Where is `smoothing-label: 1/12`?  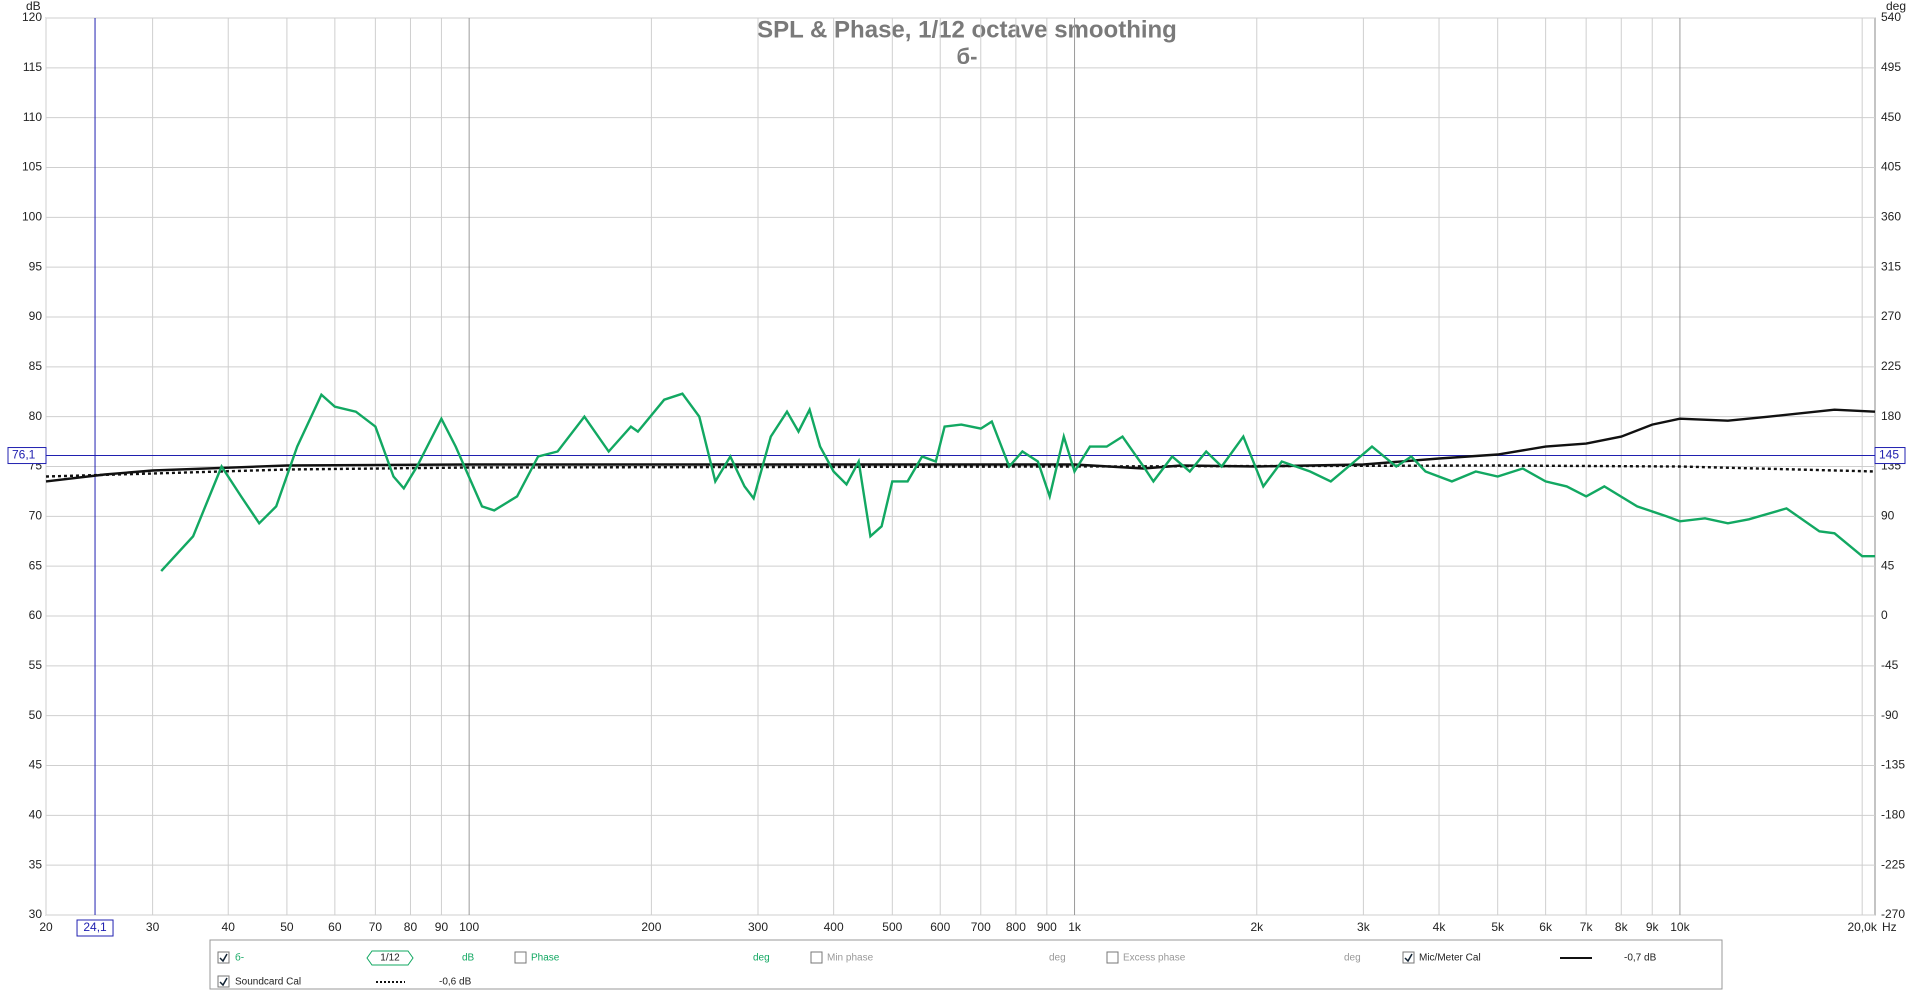 smoothing-label: 1/12 is located at coordinates (390, 958).